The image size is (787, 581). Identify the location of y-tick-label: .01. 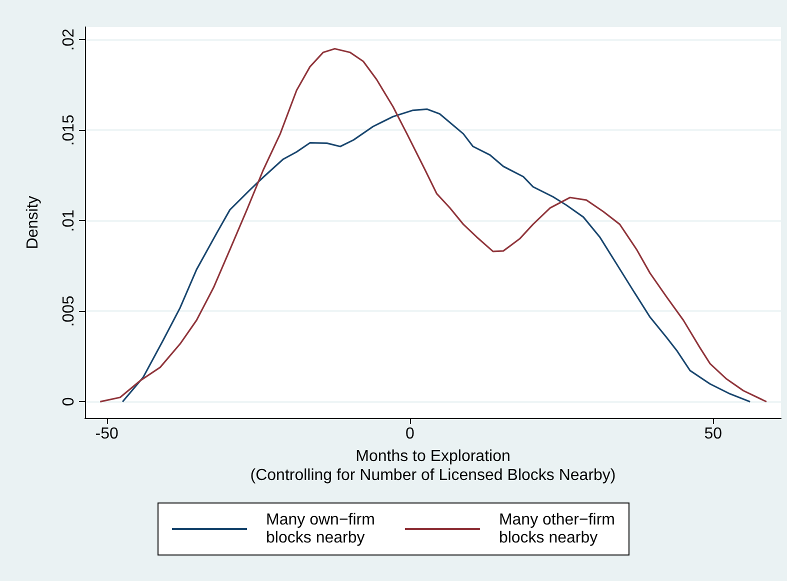
(69, 220).